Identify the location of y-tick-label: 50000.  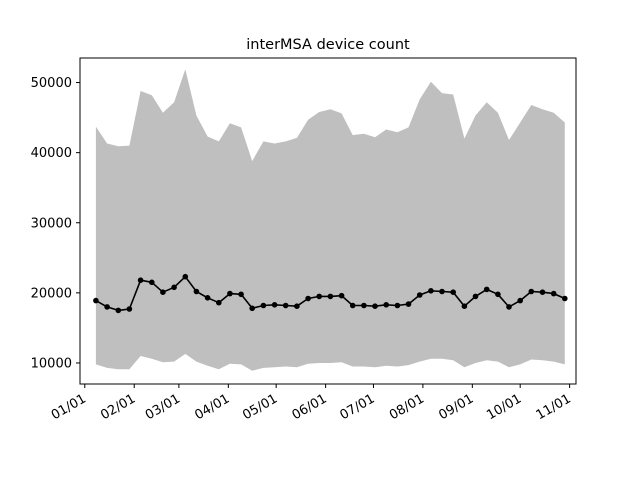
(51, 83).